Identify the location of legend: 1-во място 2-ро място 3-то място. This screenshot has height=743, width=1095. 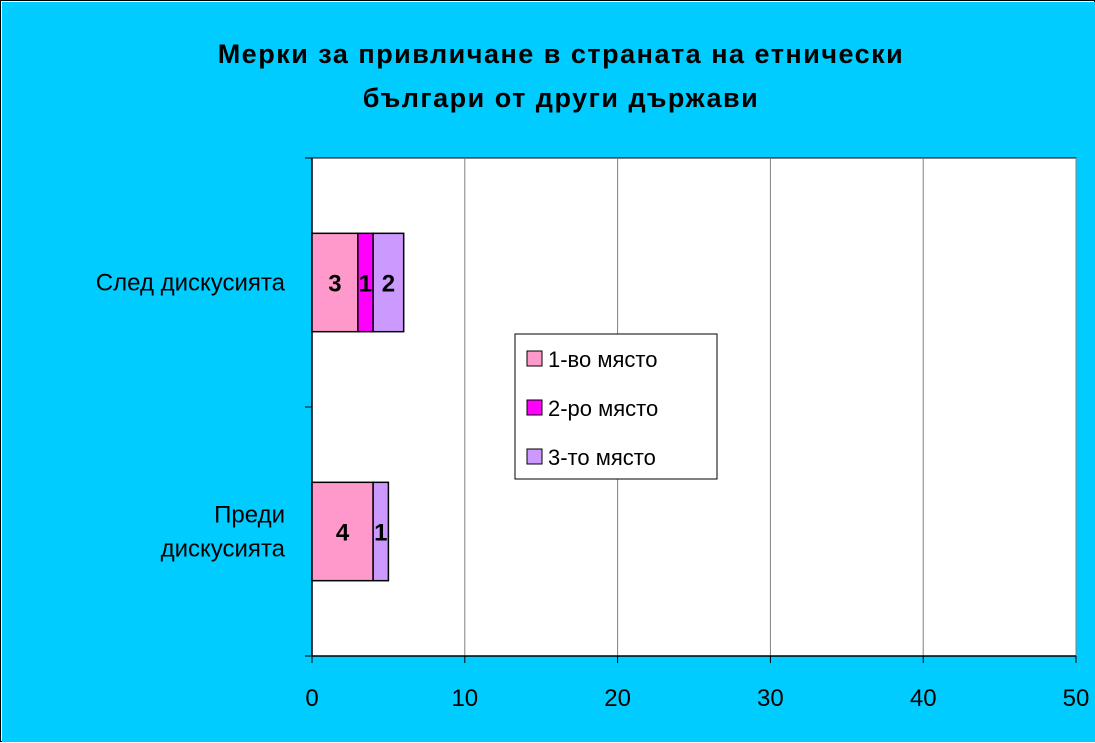
(616, 406).